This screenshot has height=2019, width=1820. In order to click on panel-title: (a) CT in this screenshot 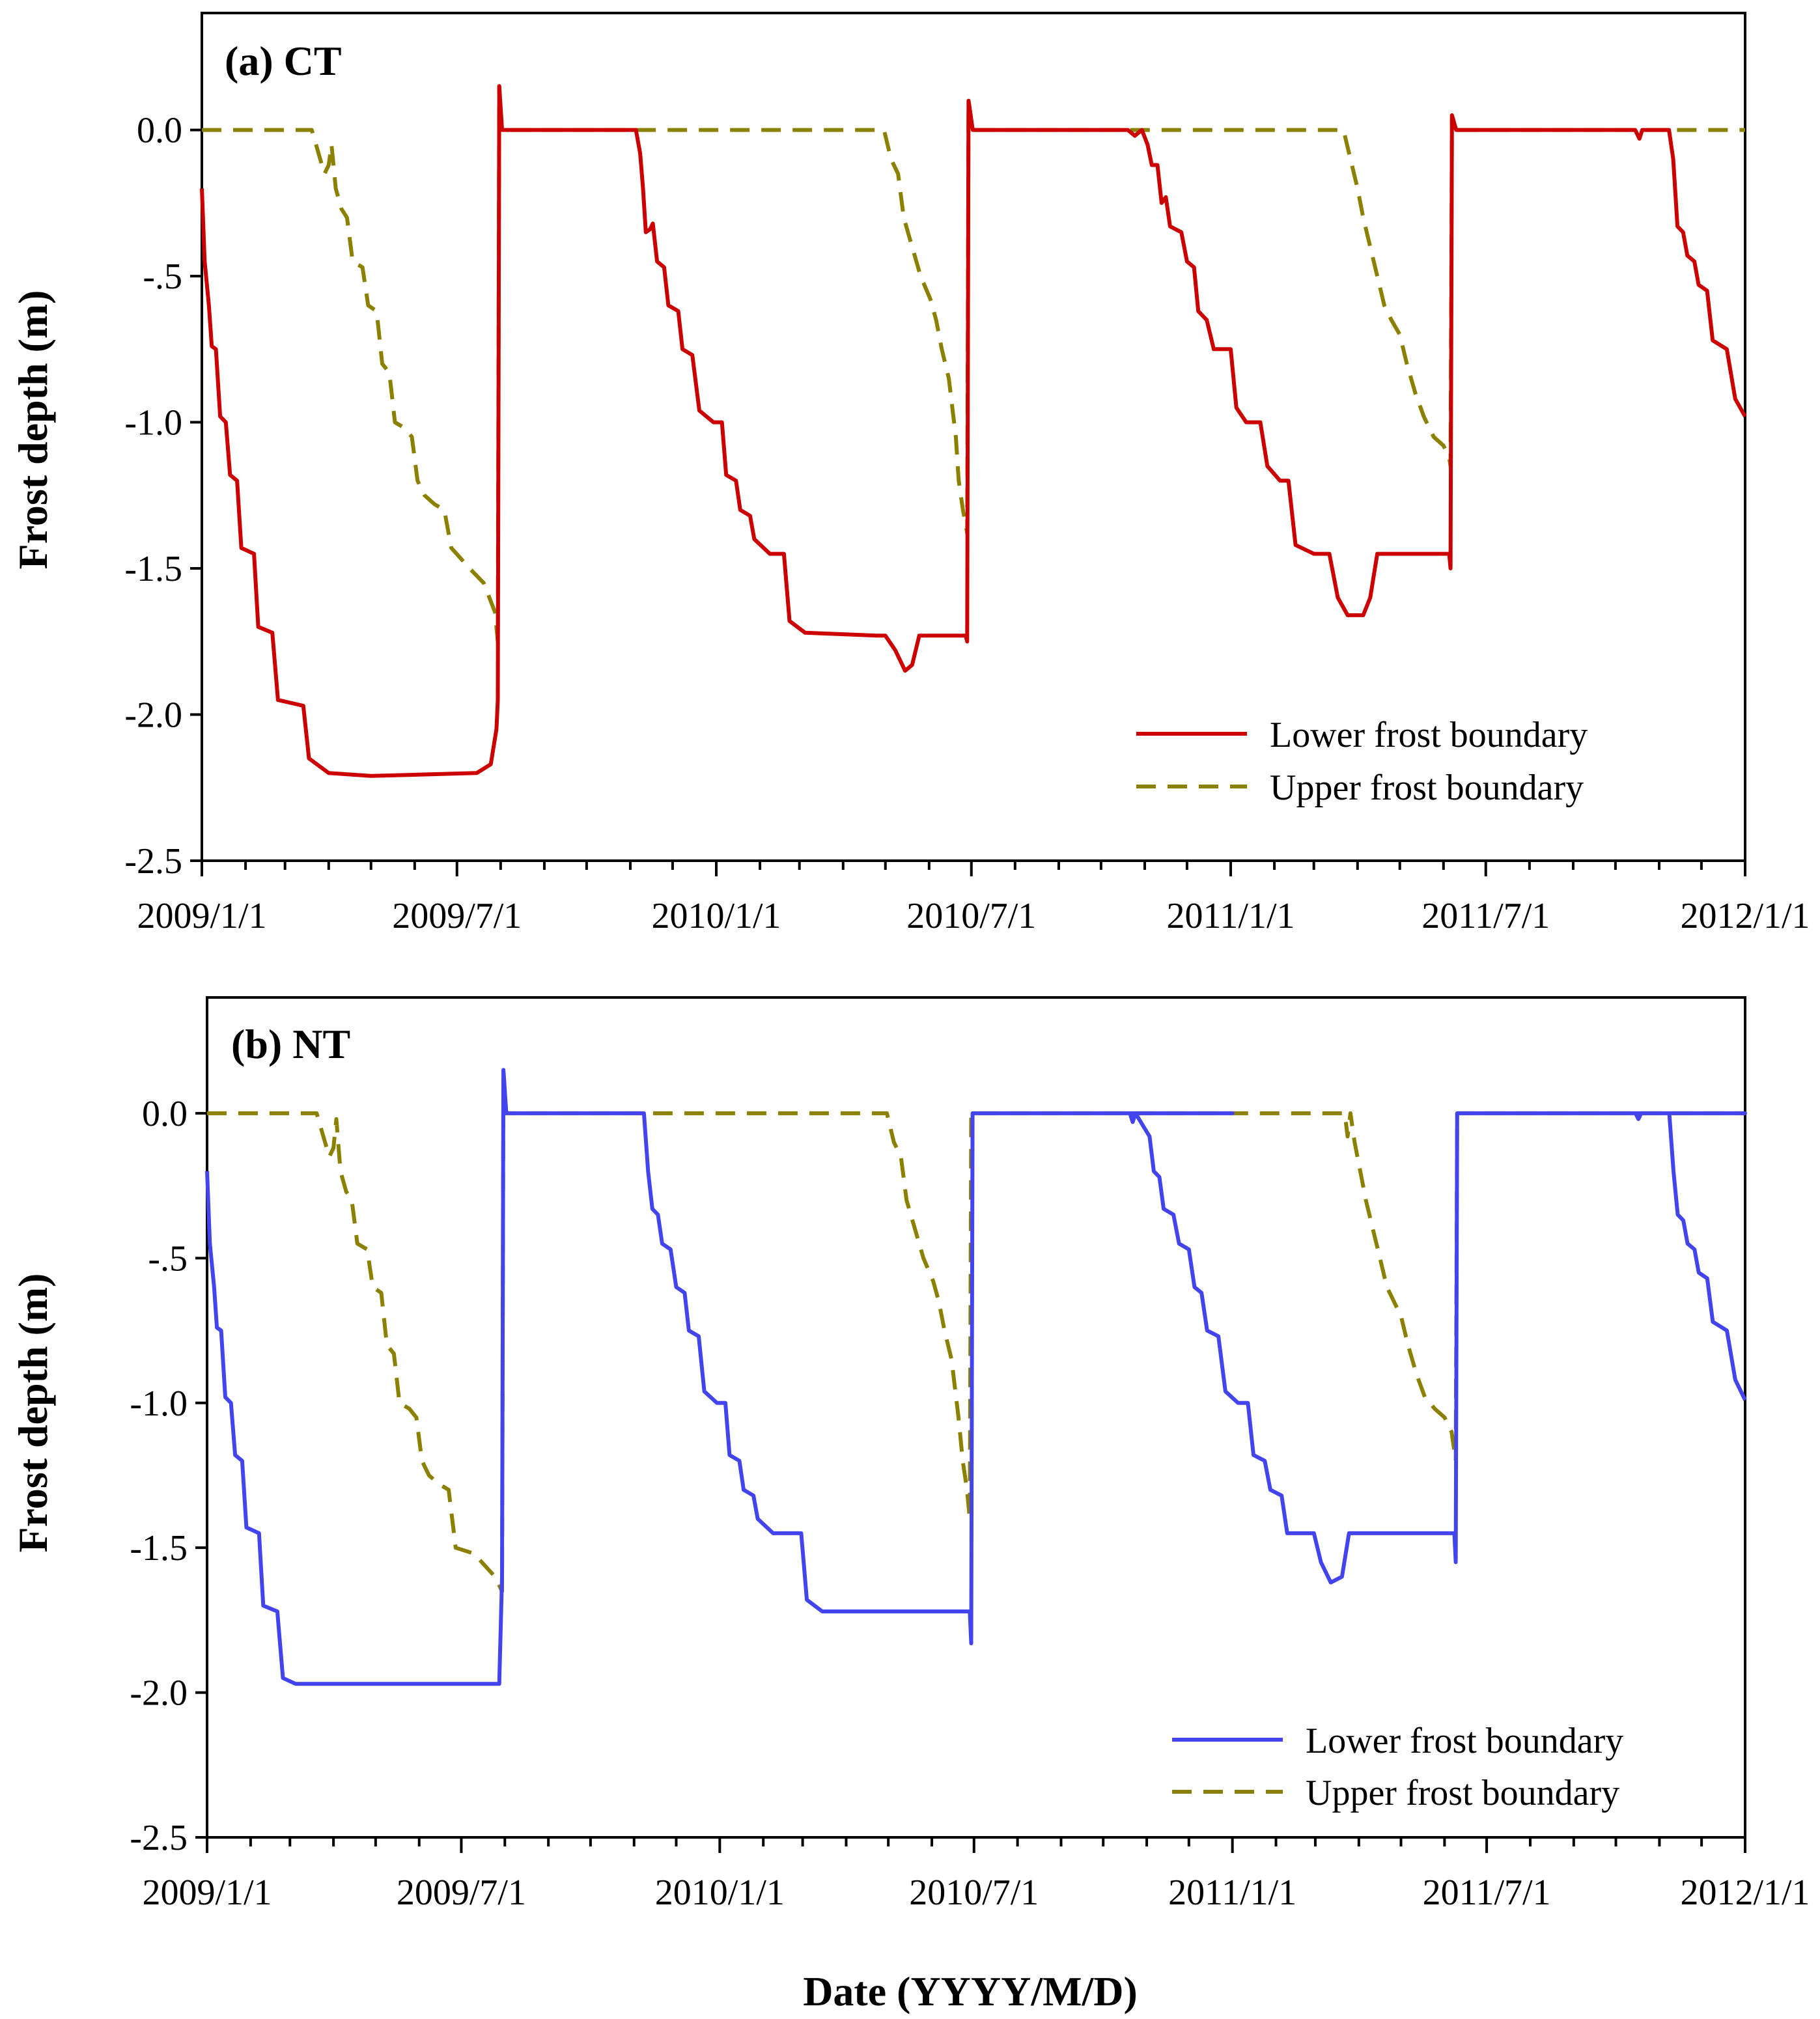, I will do `click(283, 61)`.